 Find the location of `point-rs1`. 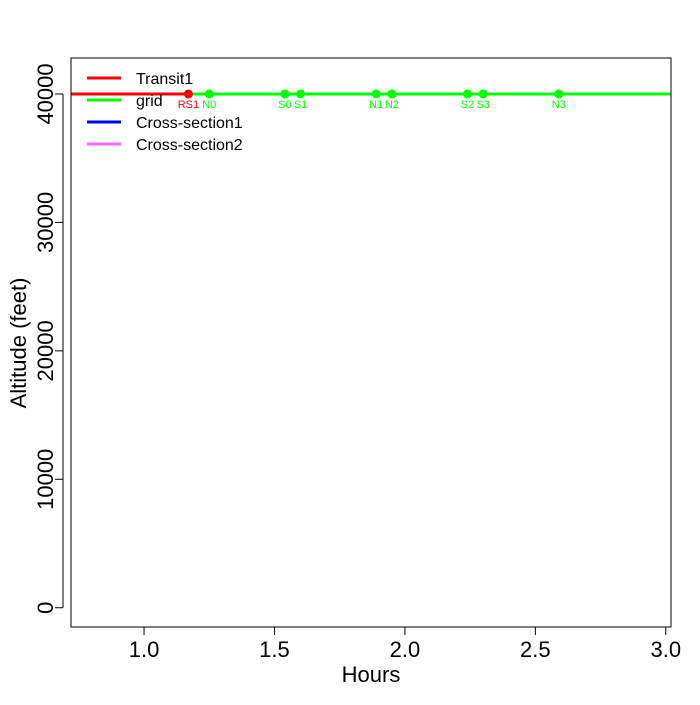

point-rs1 is located at coordinates (188, 94).